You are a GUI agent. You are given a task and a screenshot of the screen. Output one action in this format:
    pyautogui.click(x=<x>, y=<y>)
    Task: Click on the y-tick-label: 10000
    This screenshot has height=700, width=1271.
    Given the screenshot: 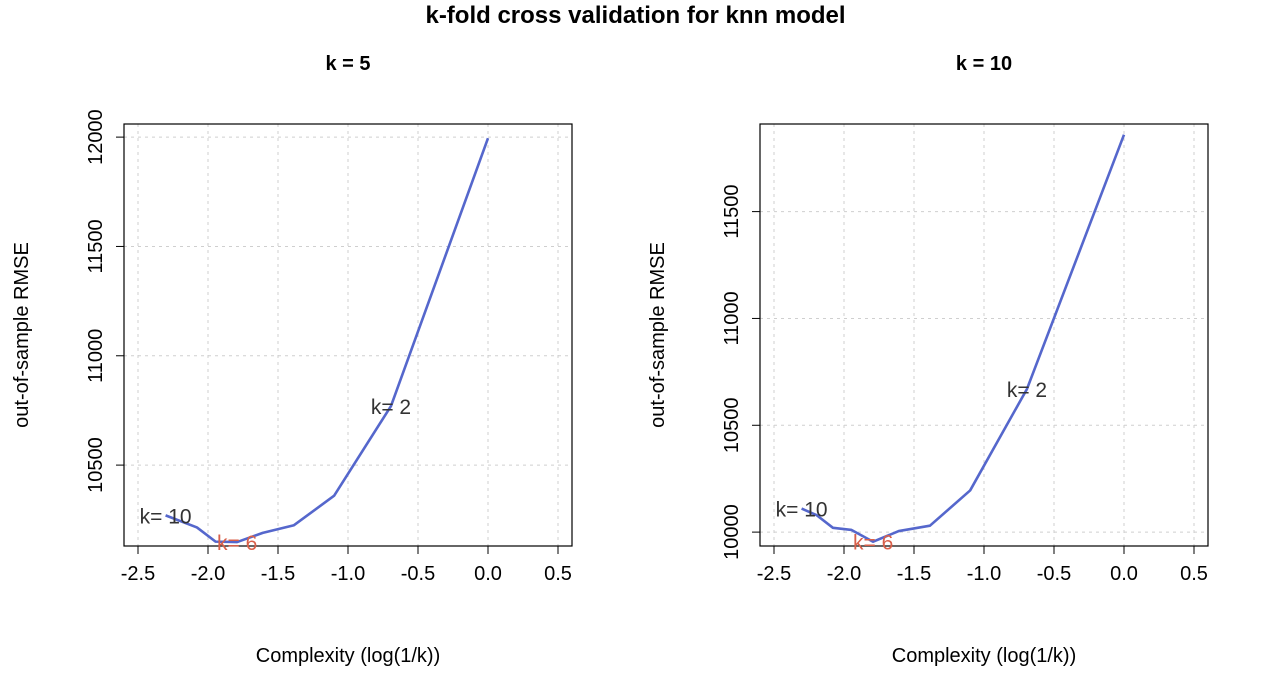 What is the action you would take?
    pyautogui.click(x=732, y=532)
    